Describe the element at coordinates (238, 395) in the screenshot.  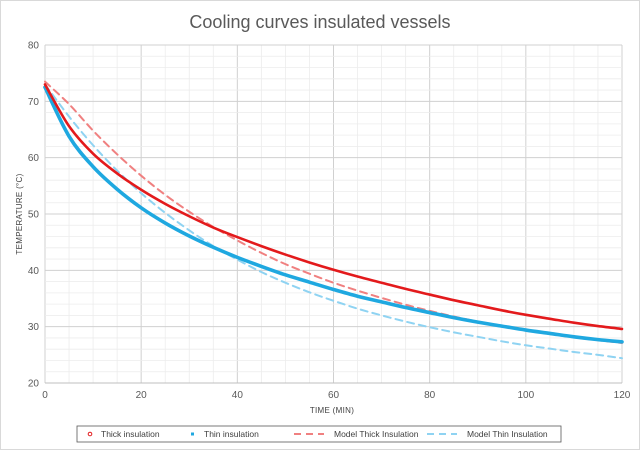
I see `x-tick-label: 40` at that location.